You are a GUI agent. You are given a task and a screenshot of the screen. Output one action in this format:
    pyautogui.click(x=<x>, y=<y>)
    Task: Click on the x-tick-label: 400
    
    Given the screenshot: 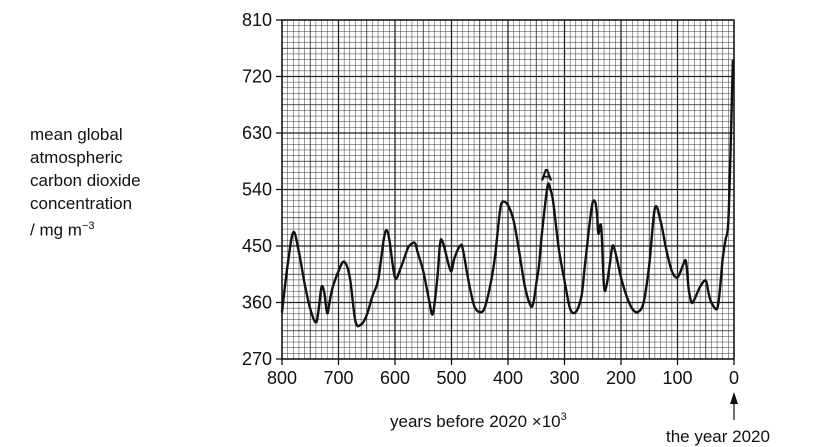 What is the action you would take?
    pyautogui.click(x=508, y=378)
    